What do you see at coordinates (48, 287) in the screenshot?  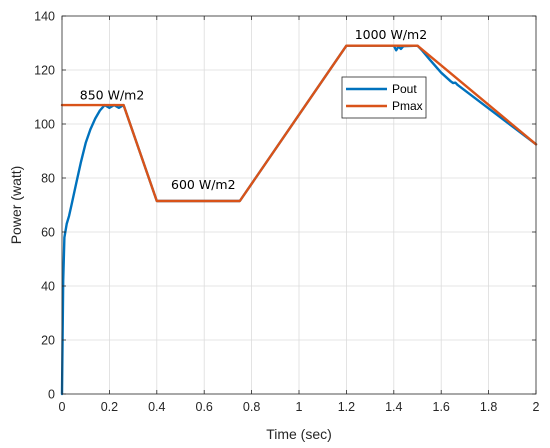 I see `y-tick-label: 40` at bounding box center [48, 287].